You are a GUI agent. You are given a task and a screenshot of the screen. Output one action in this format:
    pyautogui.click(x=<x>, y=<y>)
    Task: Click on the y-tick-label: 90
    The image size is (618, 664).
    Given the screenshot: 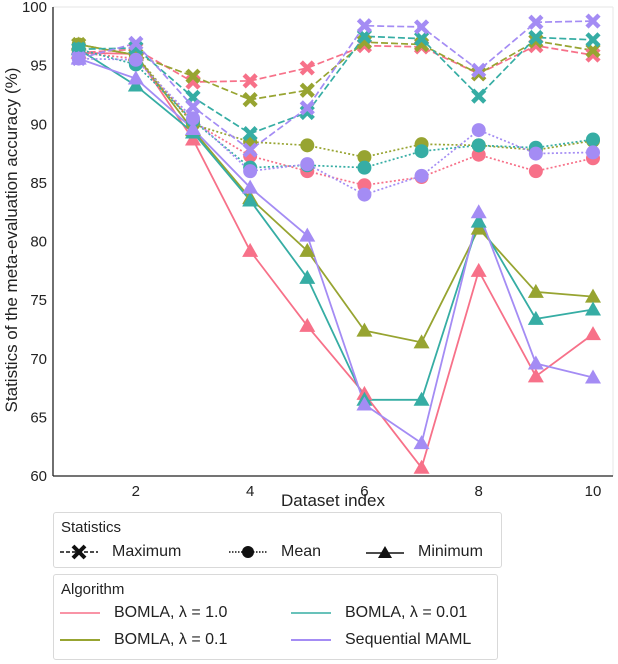 What is the action you would take?
    pyautogui.click(x=38, y=124)
    